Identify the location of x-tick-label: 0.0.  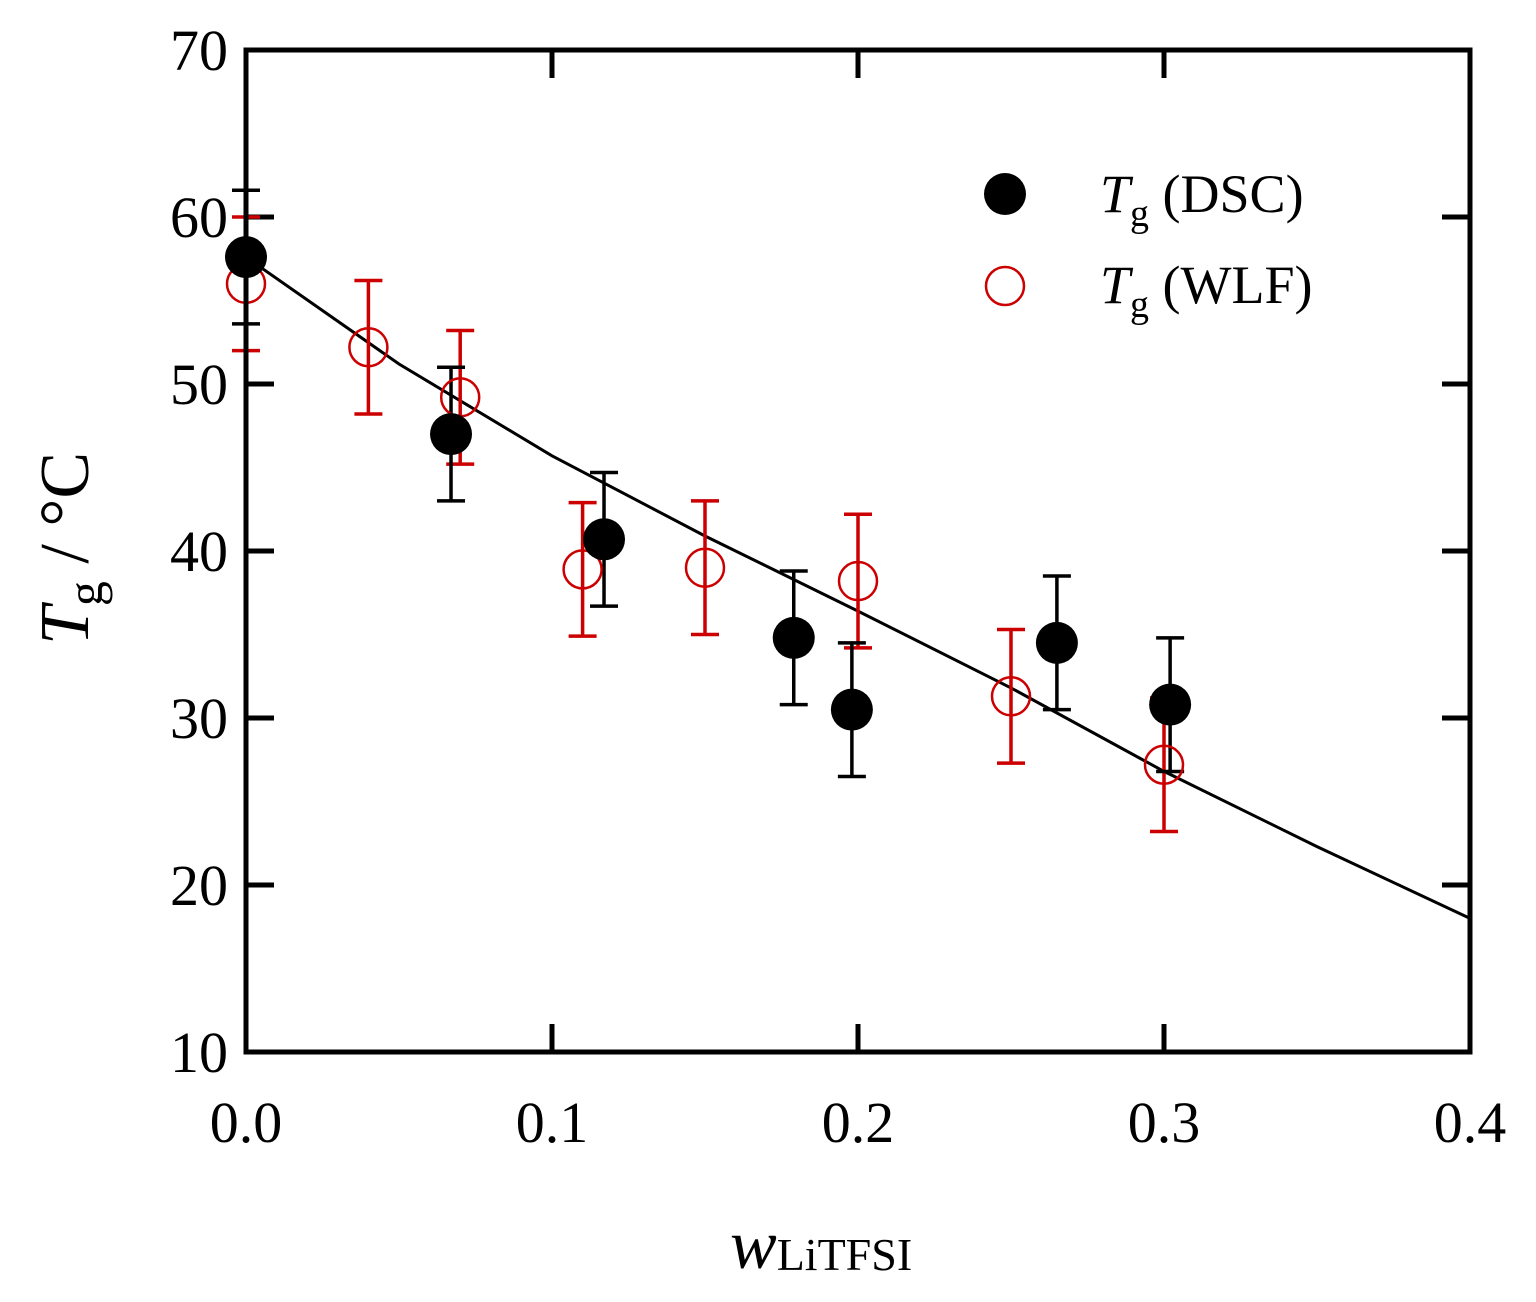
(246, 1122).